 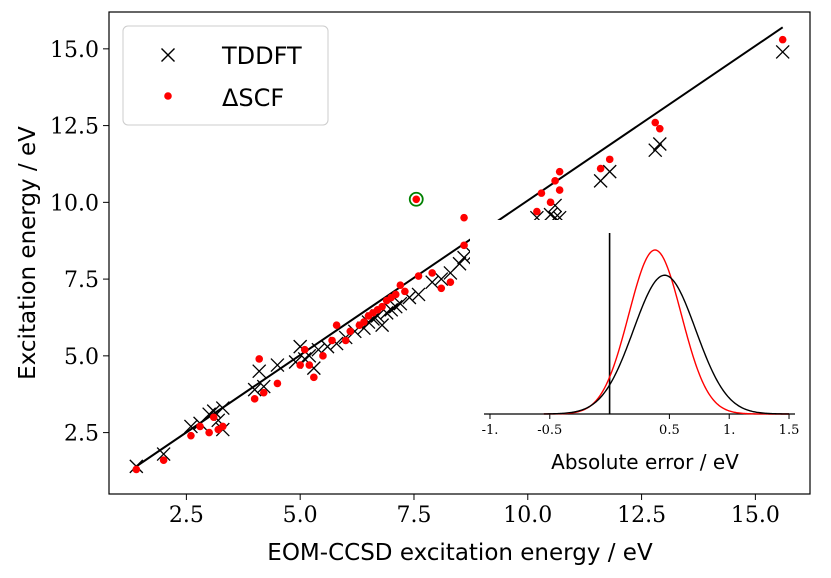 I want to click on y-axis-label: Excitation energy / eV, so click(x=28, y=253).